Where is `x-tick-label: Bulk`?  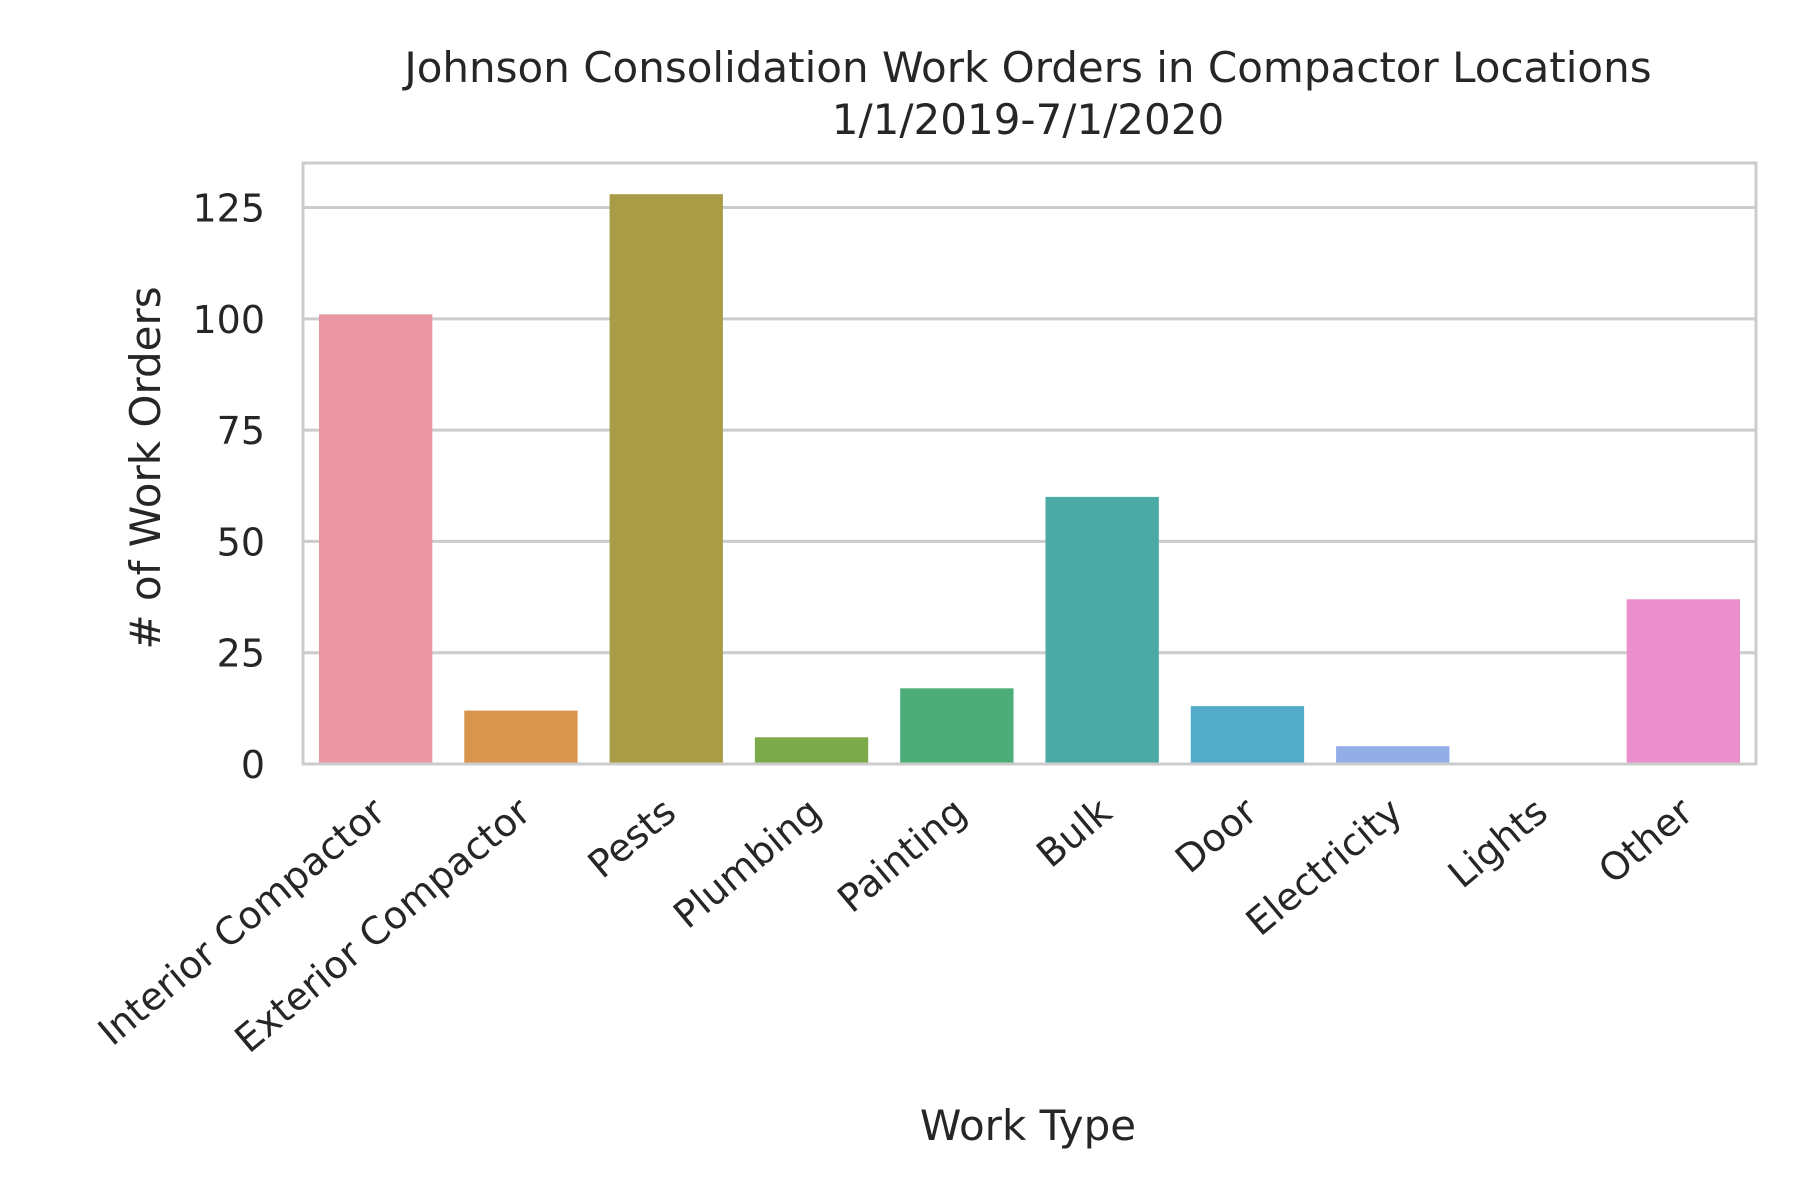
x-tick-label: Bulk is located at coordinates (1074, 832).